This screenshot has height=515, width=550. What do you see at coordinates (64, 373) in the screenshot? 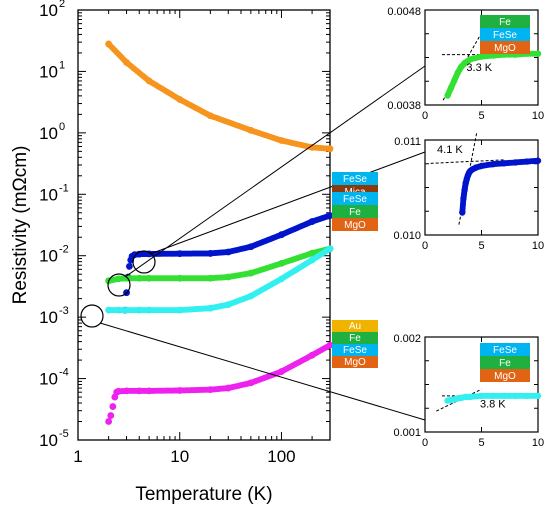
I see `y-tick-exponent: -4` at bounding box center [64, 373].